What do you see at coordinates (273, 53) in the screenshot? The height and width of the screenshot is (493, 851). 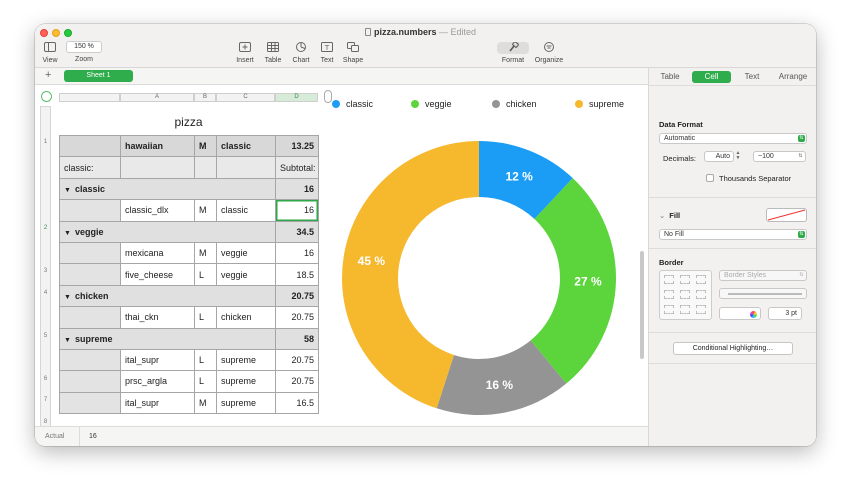 I see `table-button: Table` at bounding box center [273, 53].